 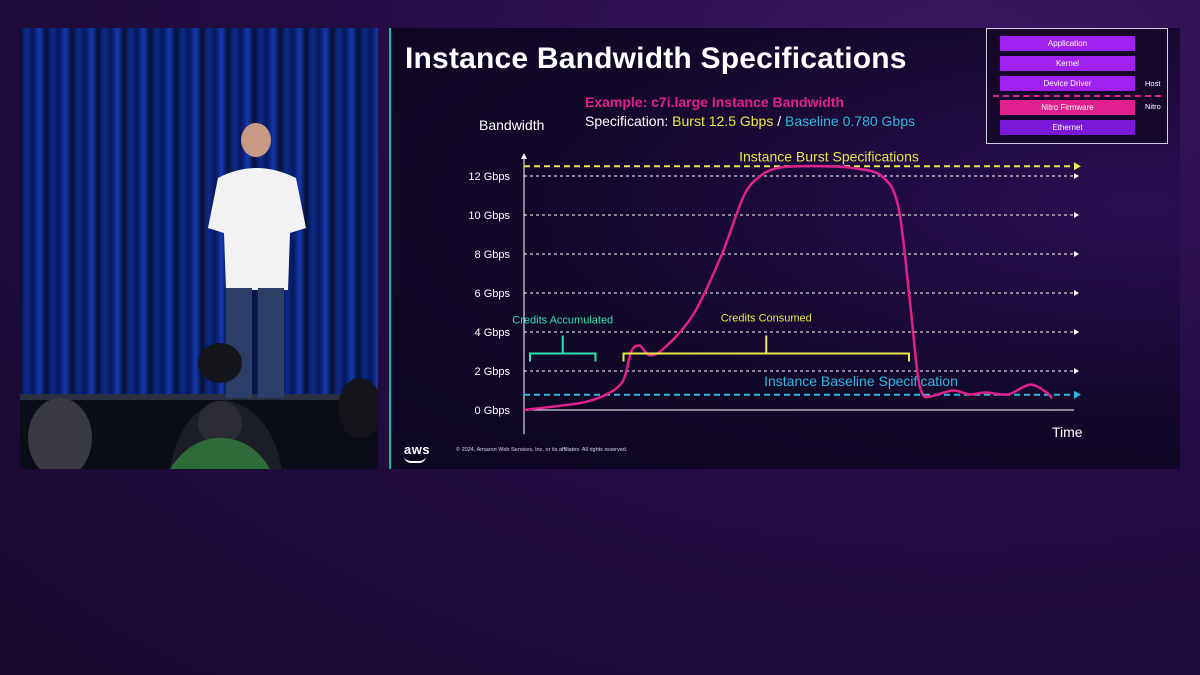 I want to click on stack-layer-application: Application, so click(x=1067, y=43).